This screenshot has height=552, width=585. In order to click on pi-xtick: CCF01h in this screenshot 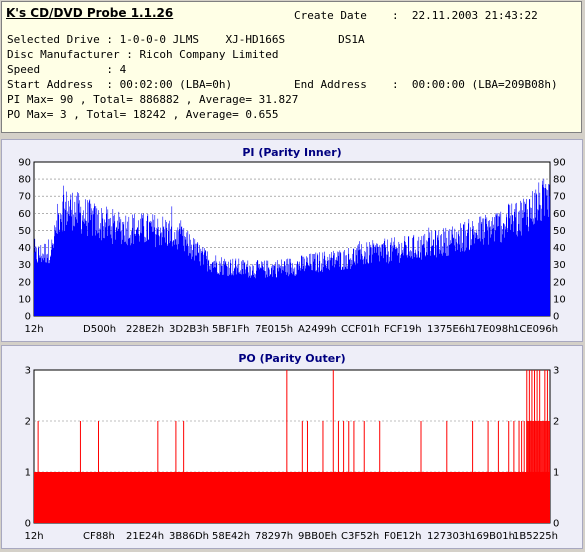, I will do `click(360, 329)`.